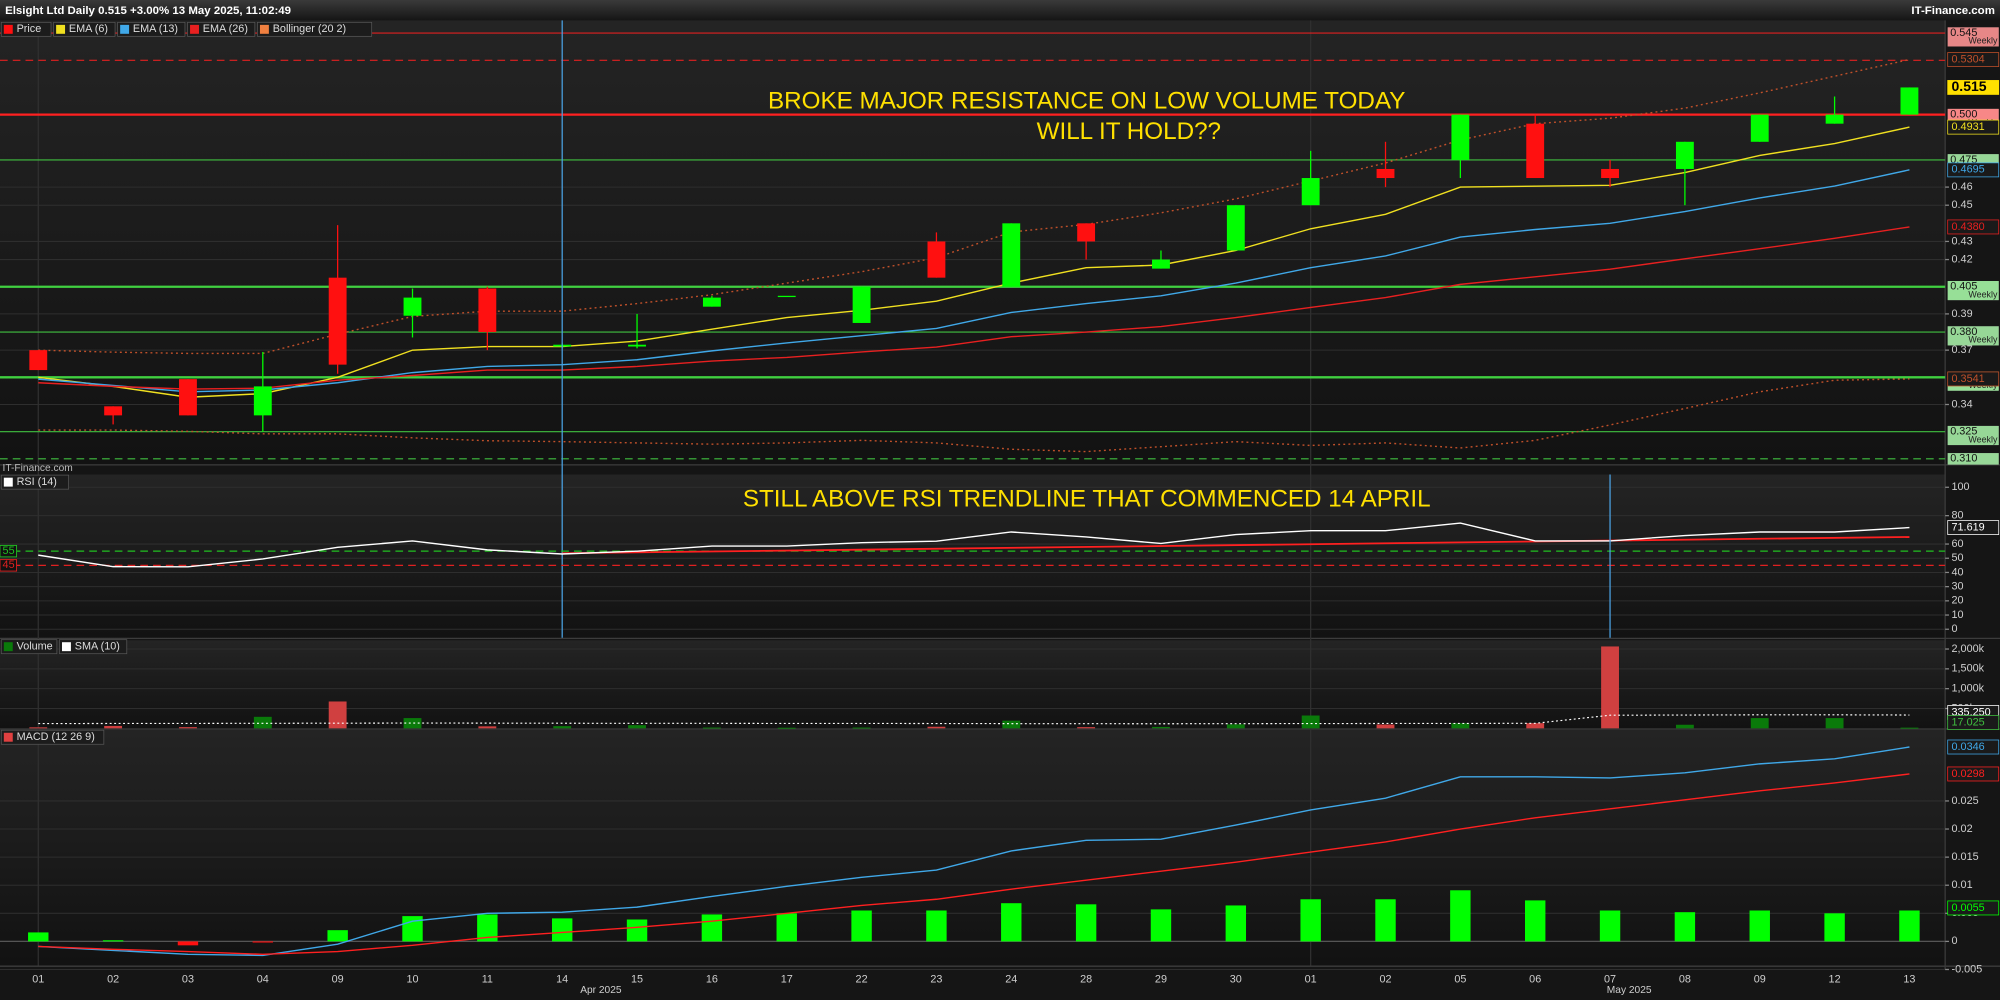 Image resolution: width=2000 pixels, height=1000 pixels. I want to click on x-tick-label: 15, so click(637, 979).